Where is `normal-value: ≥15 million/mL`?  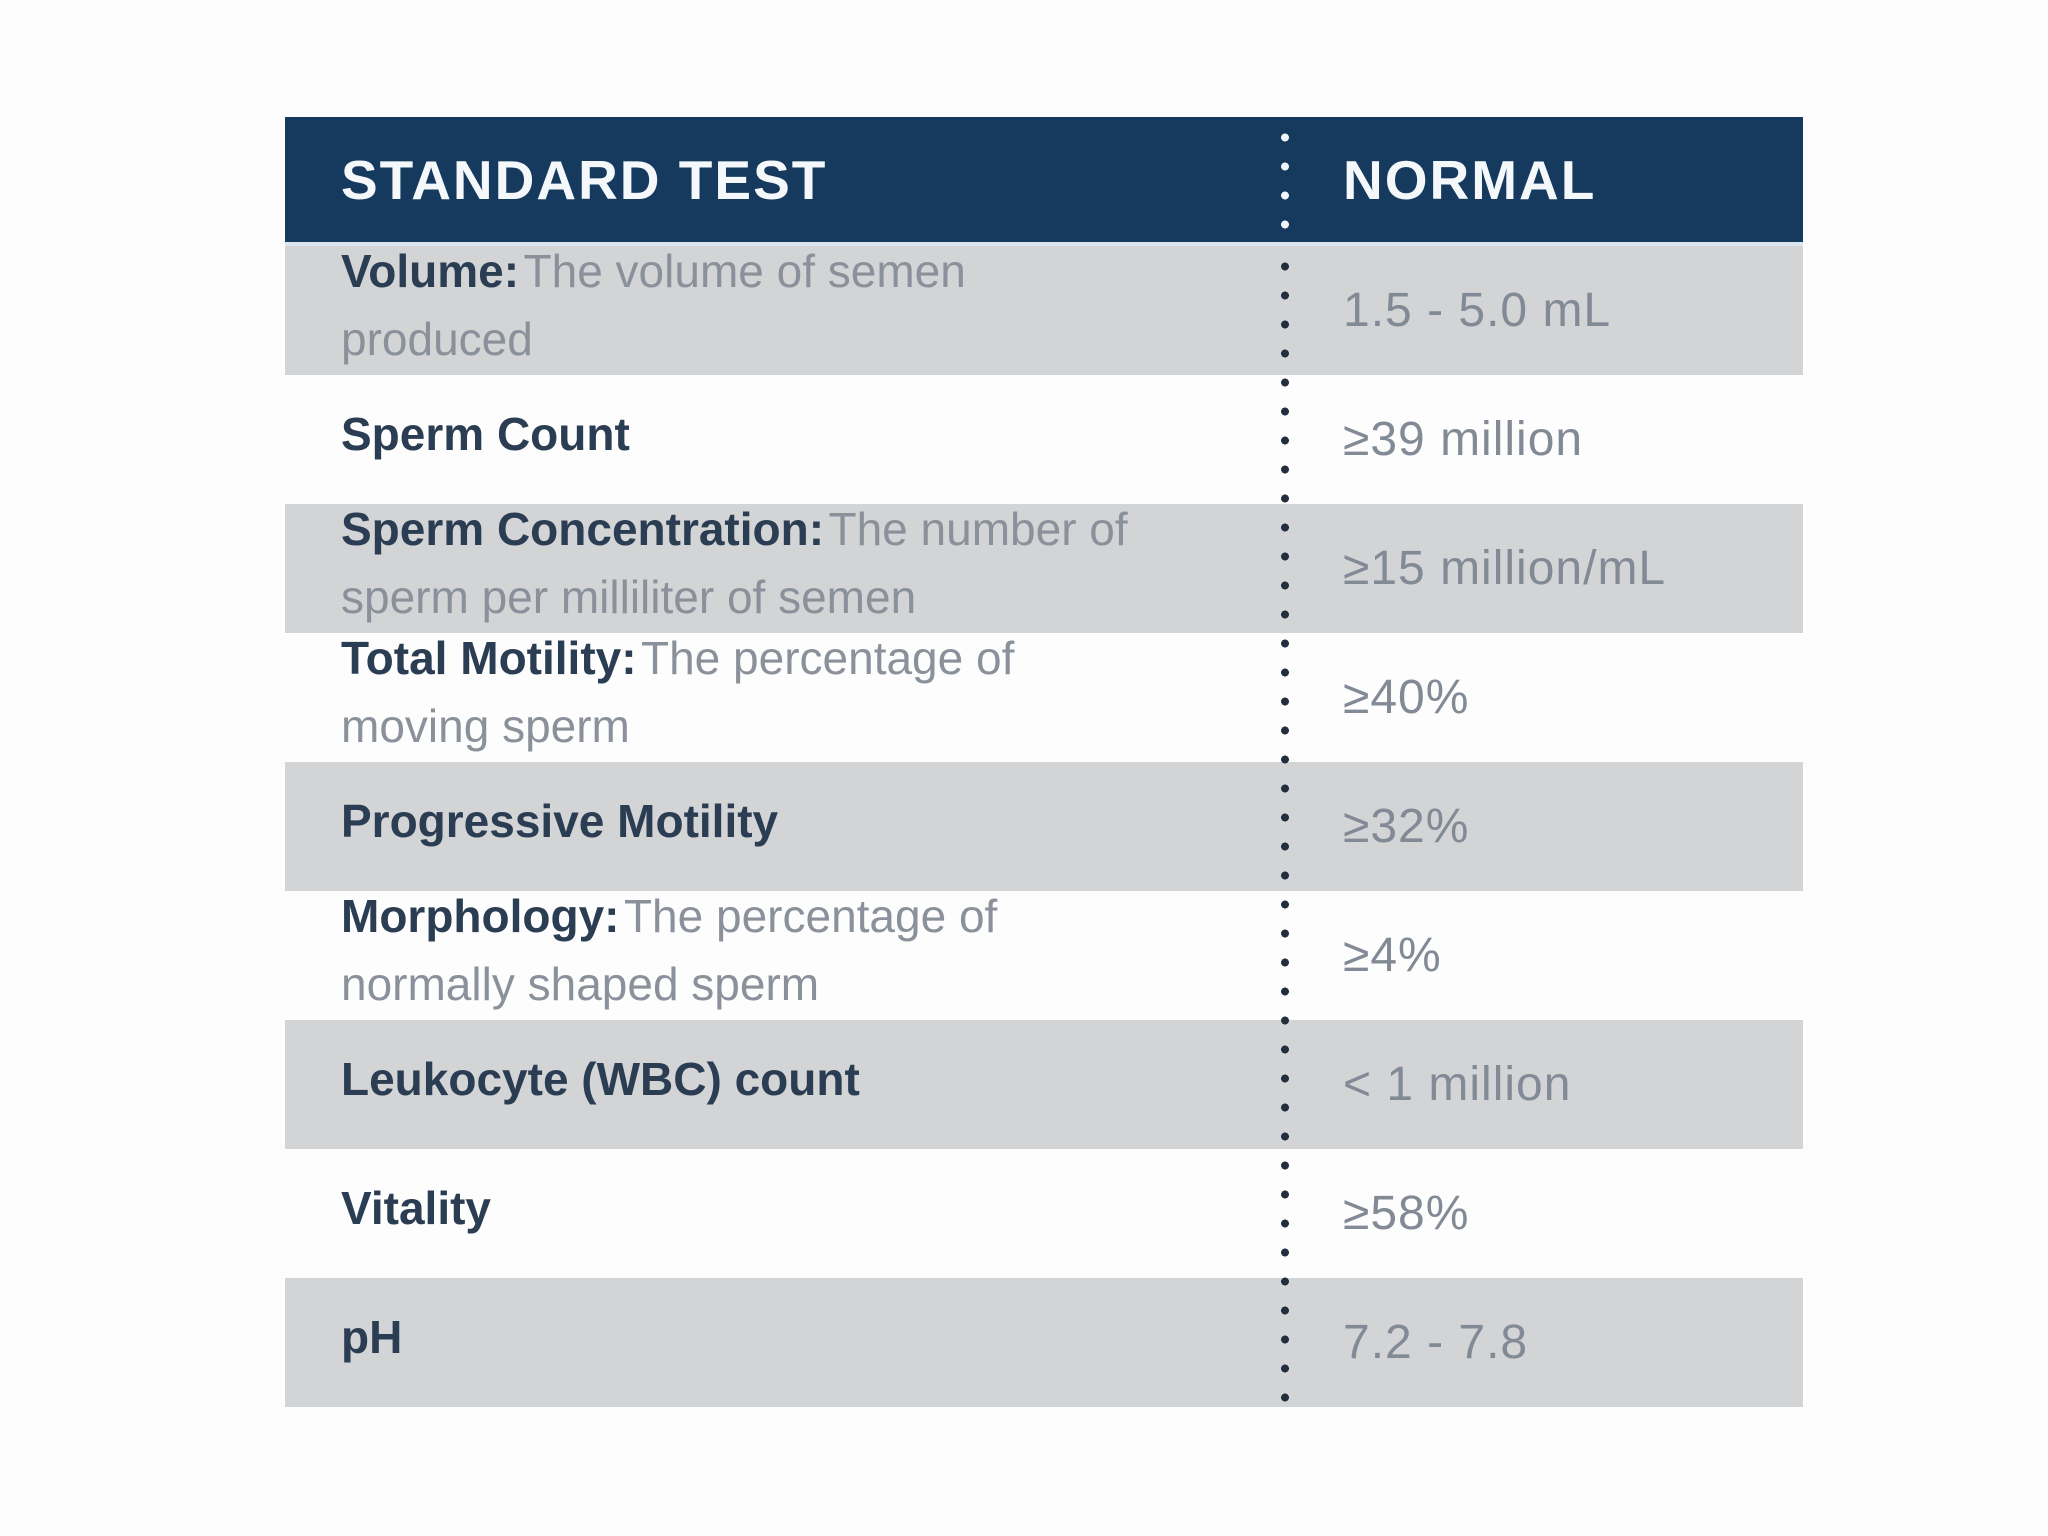 normal-value: ≥15 million/mL is located at coordinates (1505, 568).